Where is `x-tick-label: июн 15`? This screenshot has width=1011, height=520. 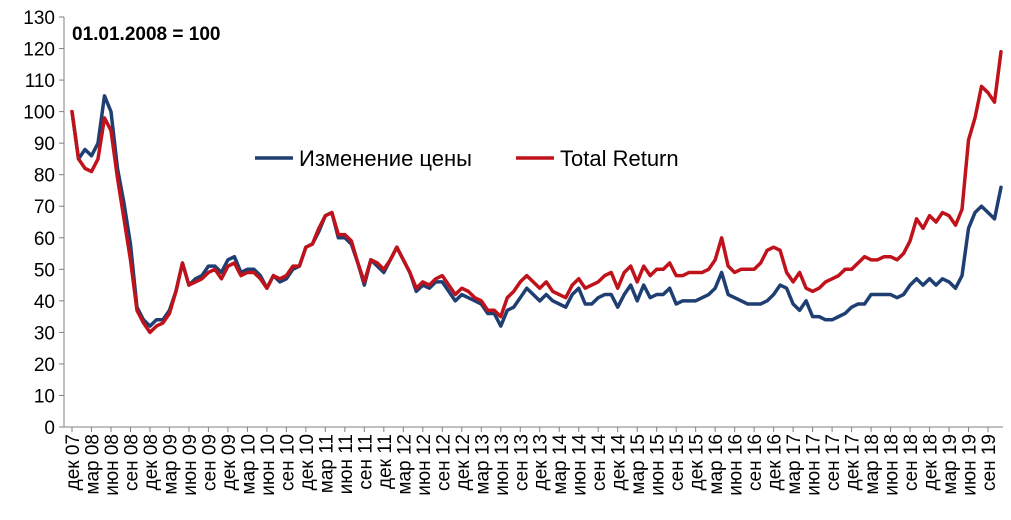
x-tick-label: июн 15 is located at coordinates (658, 465).